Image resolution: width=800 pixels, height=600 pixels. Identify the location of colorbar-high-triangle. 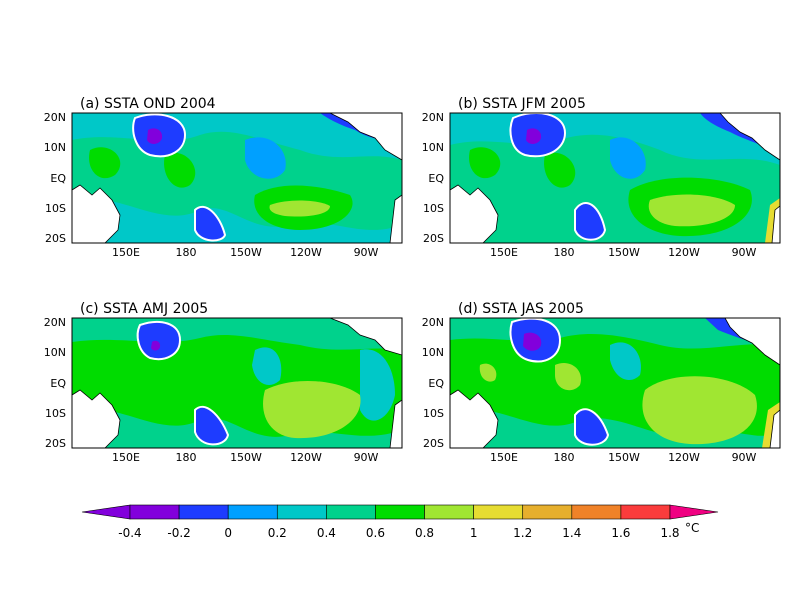
(694, 512).